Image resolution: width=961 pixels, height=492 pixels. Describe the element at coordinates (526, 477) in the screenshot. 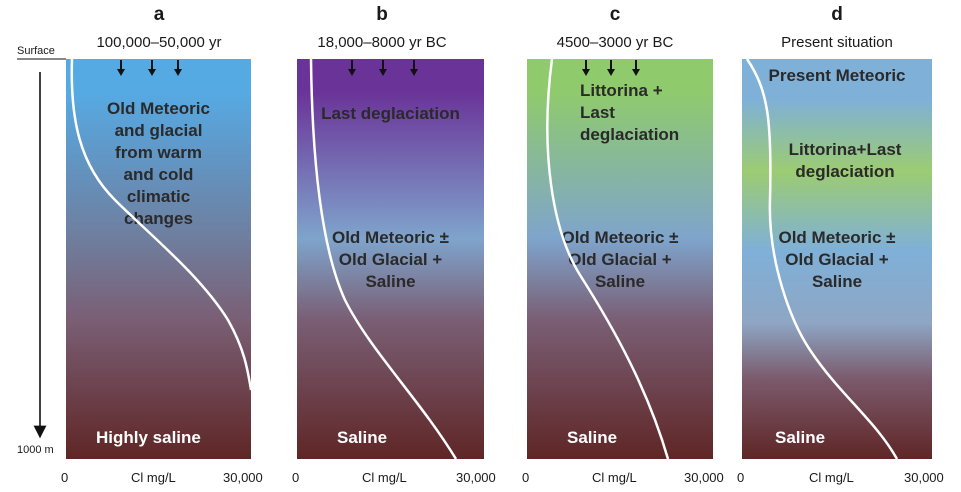

I see `panel-c-x-min: 0` at that location.